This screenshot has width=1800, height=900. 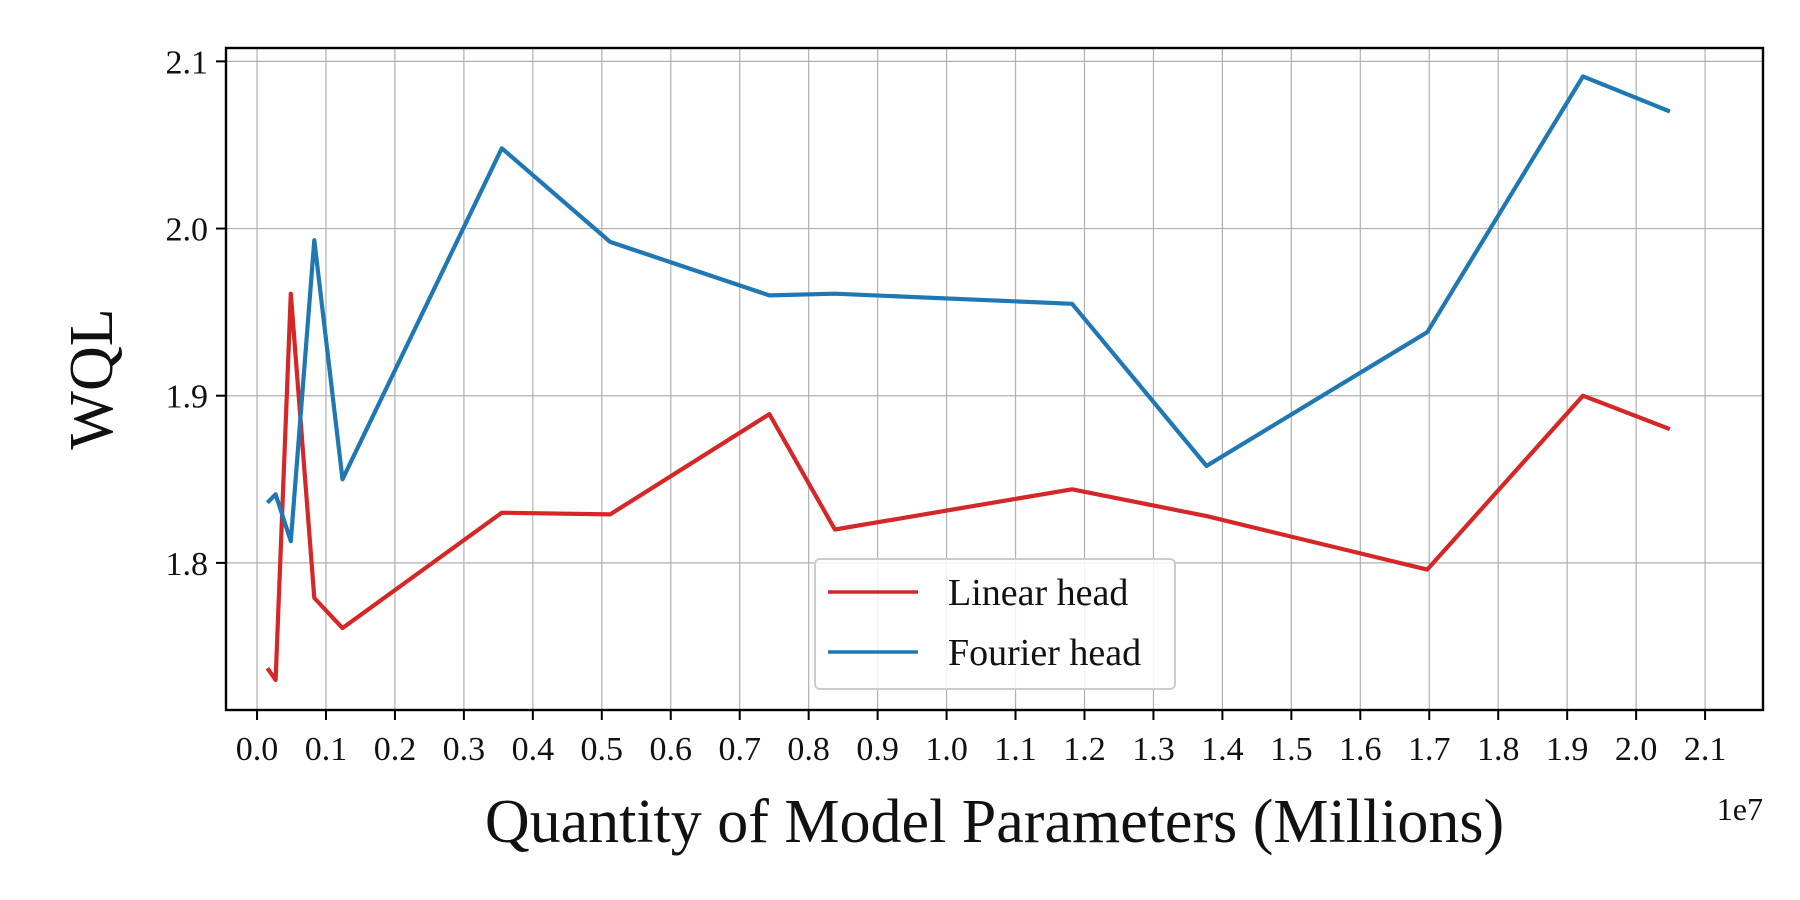 I want to click on x-tick-label: 0.0, so click(x=257, y=749).